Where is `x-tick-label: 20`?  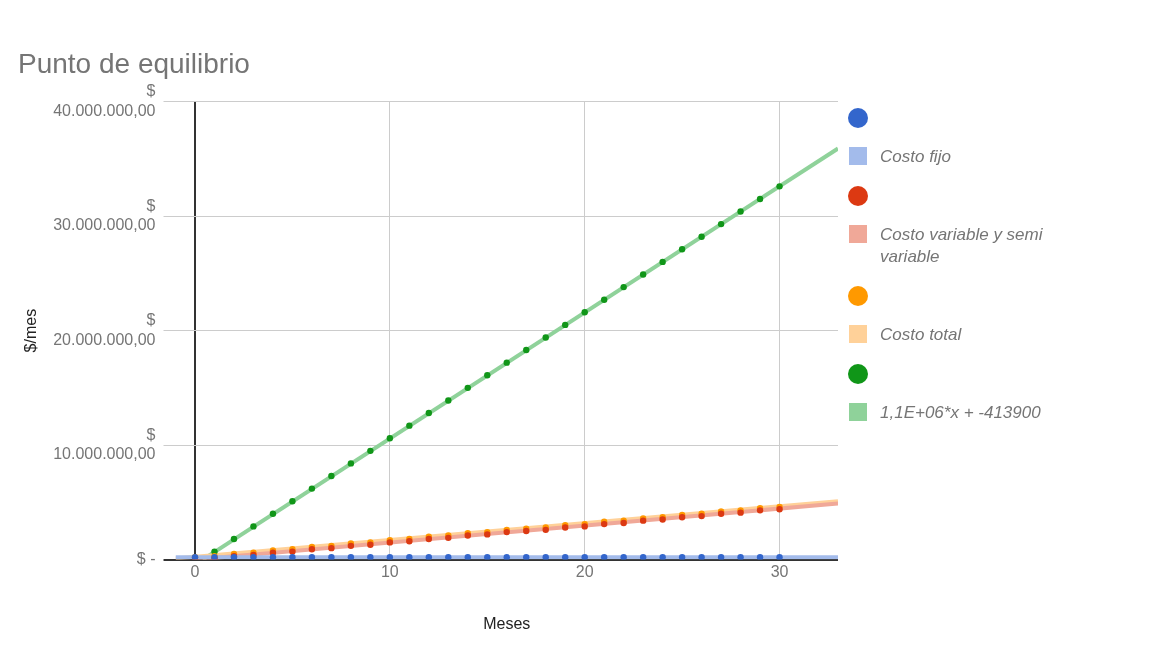 x-tick-label: 20 is located at coordinates (584, 571).